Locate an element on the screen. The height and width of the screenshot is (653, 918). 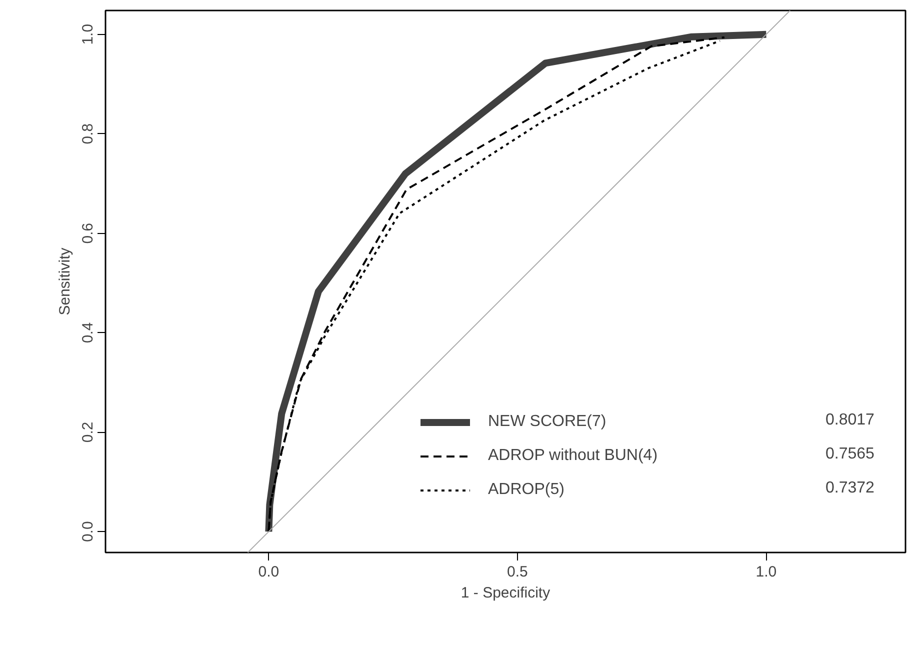
legend-label: NEW SCORE(7) is located at coordinates (547, 422).